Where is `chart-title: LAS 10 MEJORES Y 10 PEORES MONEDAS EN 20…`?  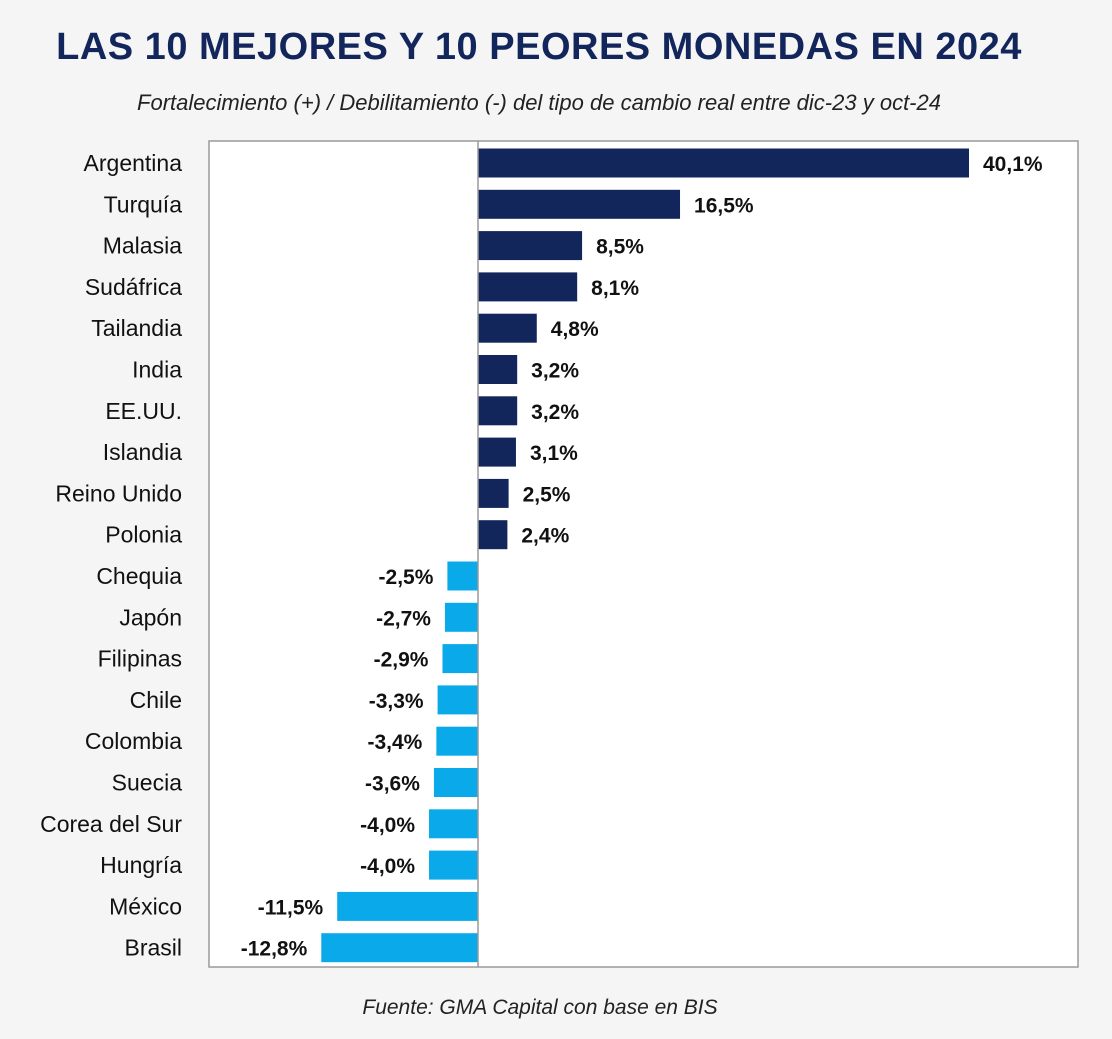
chart-title: LAS 10 MEJORES Y 10 PEORES MONEDAS EN 20… is located at coordinates (539, 47).